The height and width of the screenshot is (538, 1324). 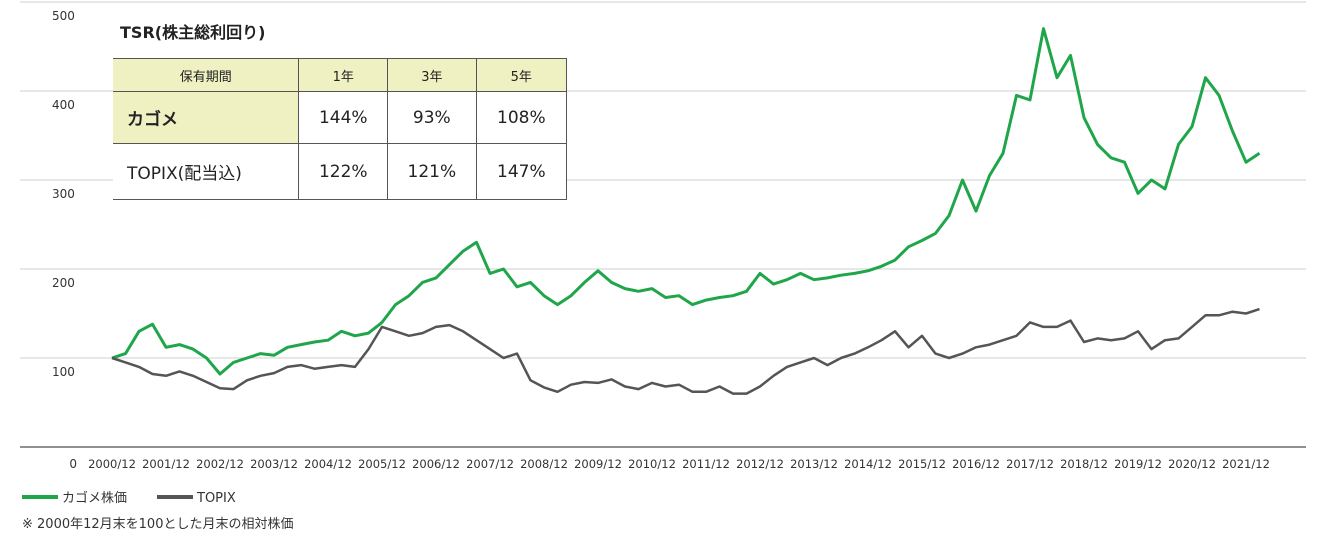 I want to click on legend-label: カゴメ株価, so click(x=94, y=498).